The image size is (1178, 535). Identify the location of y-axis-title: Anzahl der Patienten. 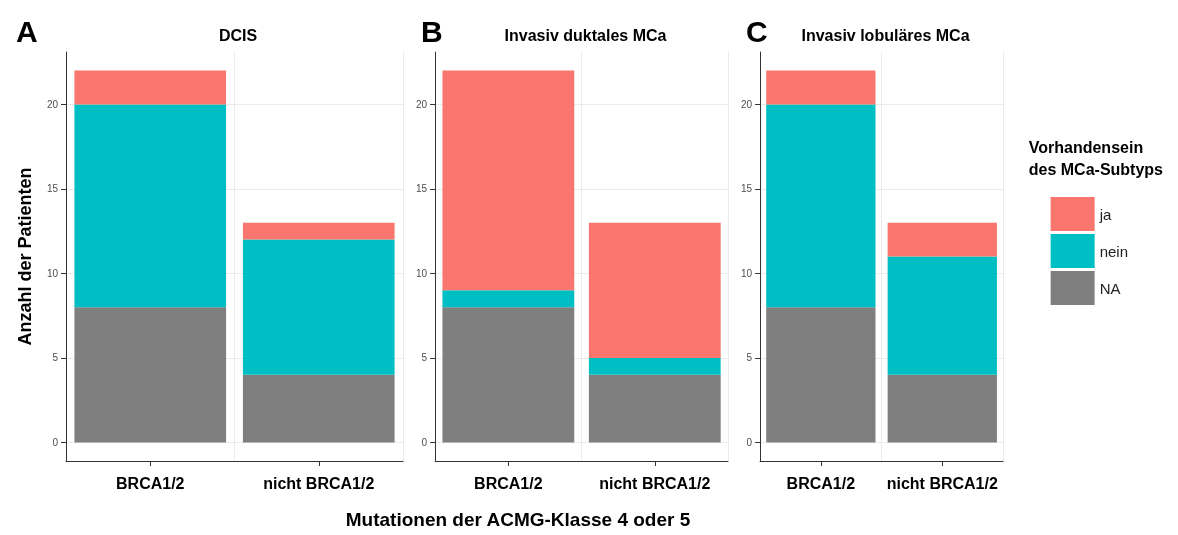
(25, 256).